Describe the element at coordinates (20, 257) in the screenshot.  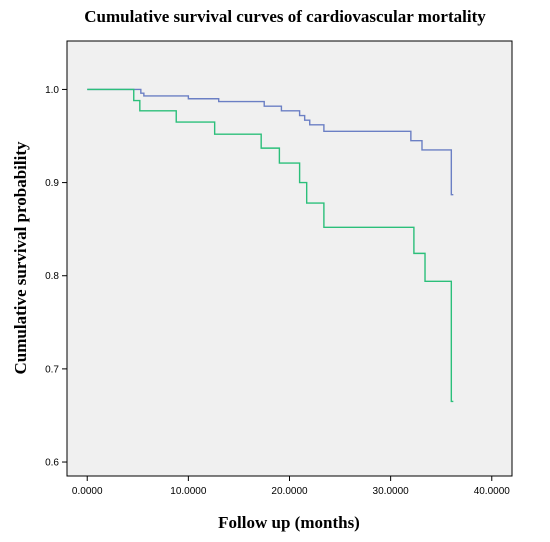
I see `y-axis-title: Cumulative survival probability` at that location.